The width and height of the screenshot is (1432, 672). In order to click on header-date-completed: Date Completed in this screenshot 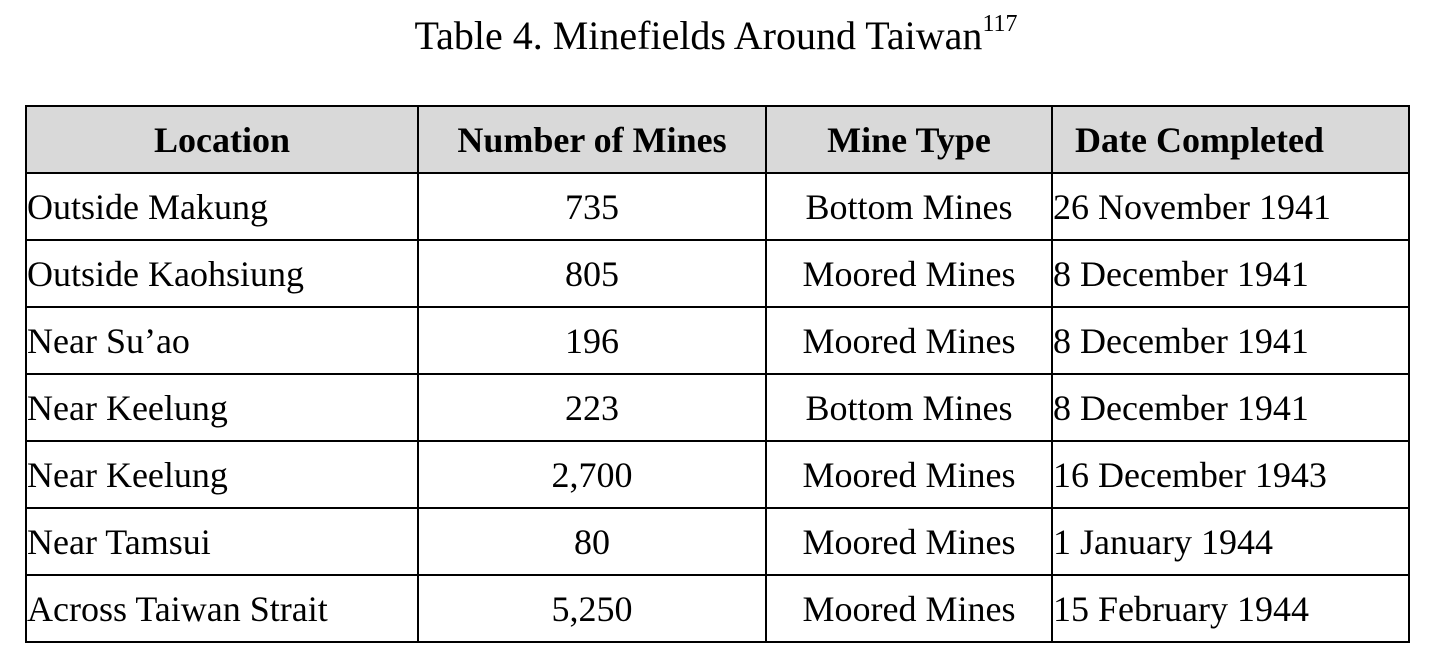, I will do `click(1230, 139)`.